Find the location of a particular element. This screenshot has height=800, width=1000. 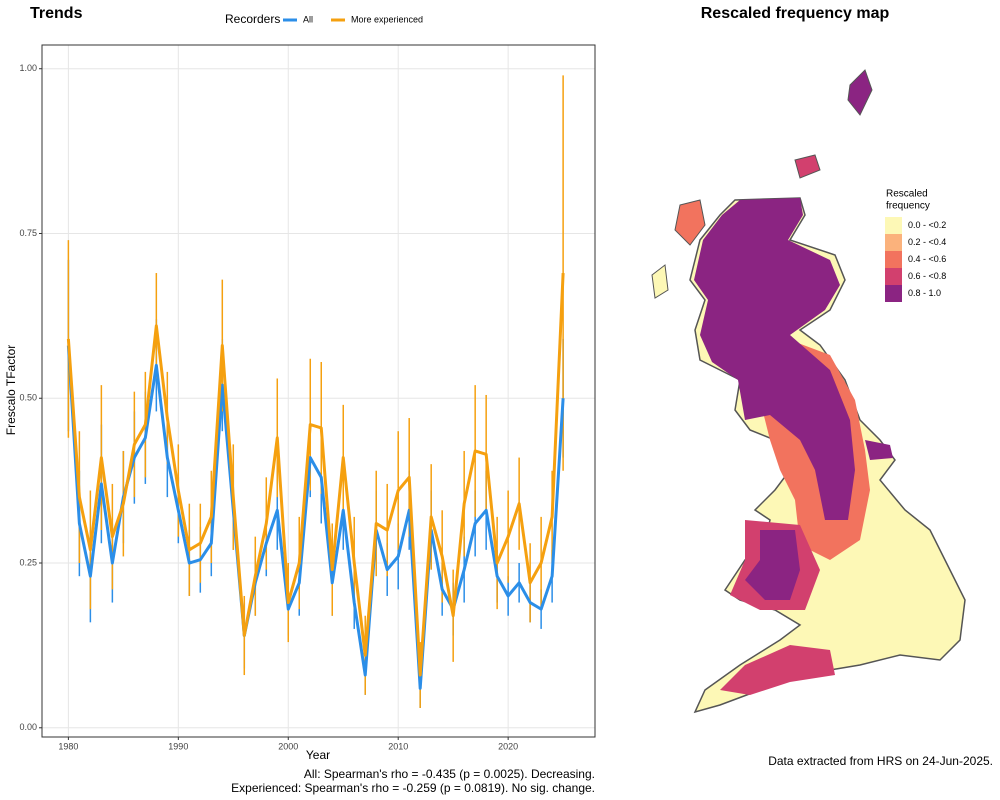

map-legend-title: frequency is located at coordinates (908, 206).